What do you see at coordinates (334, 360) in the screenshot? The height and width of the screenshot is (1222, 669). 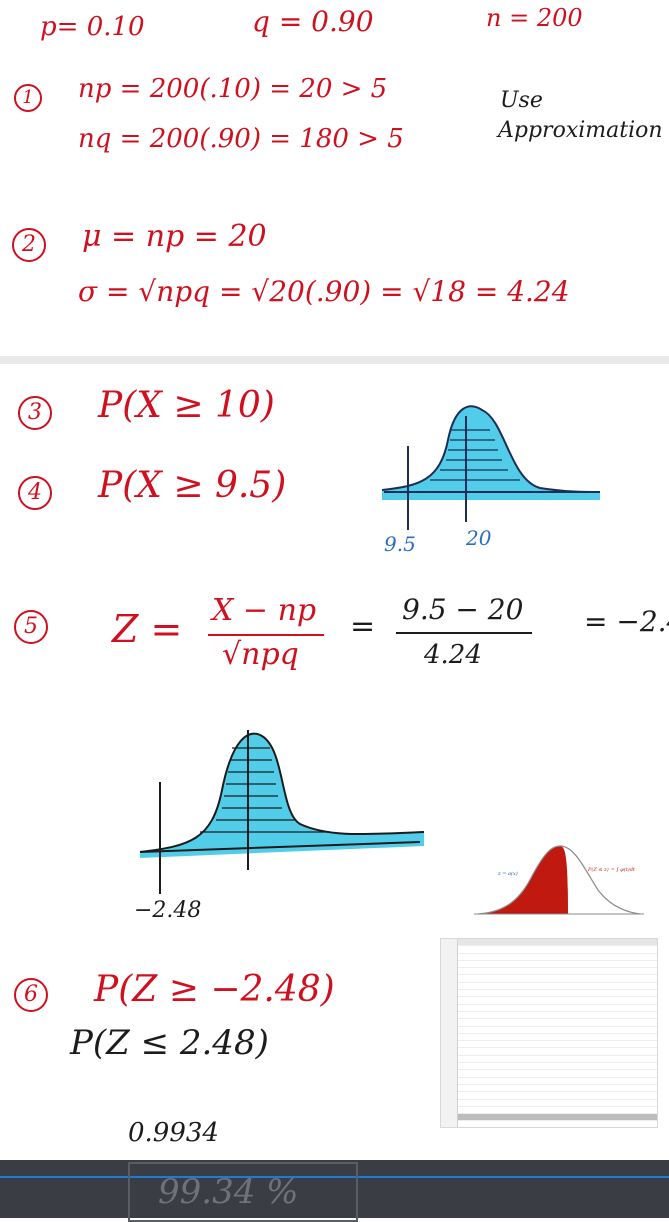 I see `panel-divider` at bounding box center [334, 360].